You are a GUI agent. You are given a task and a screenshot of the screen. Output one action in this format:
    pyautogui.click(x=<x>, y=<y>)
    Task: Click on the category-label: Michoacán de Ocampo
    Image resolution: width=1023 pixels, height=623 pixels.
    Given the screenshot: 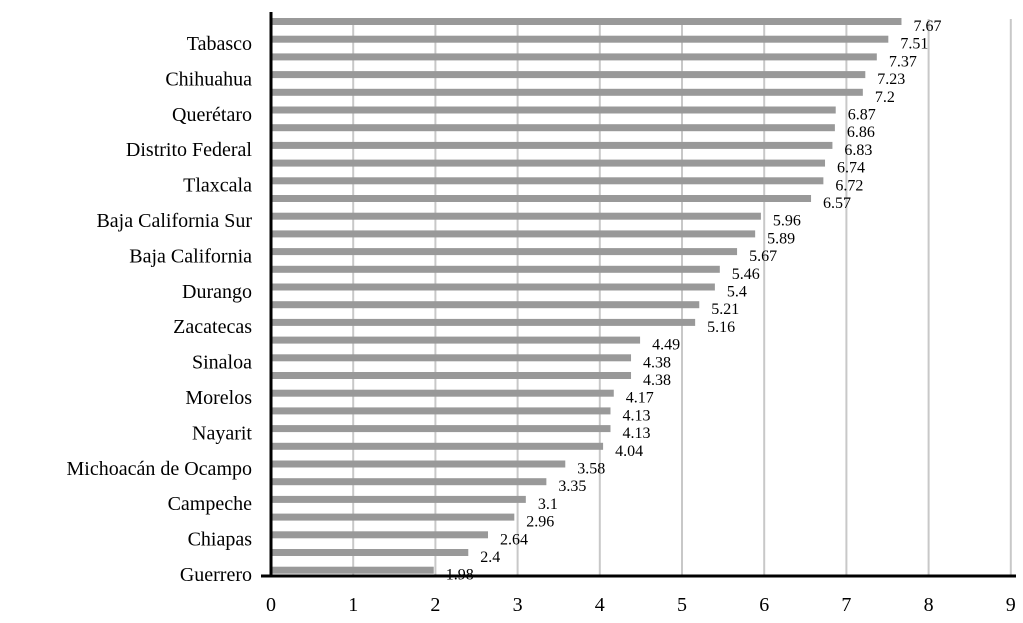 What is the action you would take?
    pyautogui.click(x=159, y=469)
    